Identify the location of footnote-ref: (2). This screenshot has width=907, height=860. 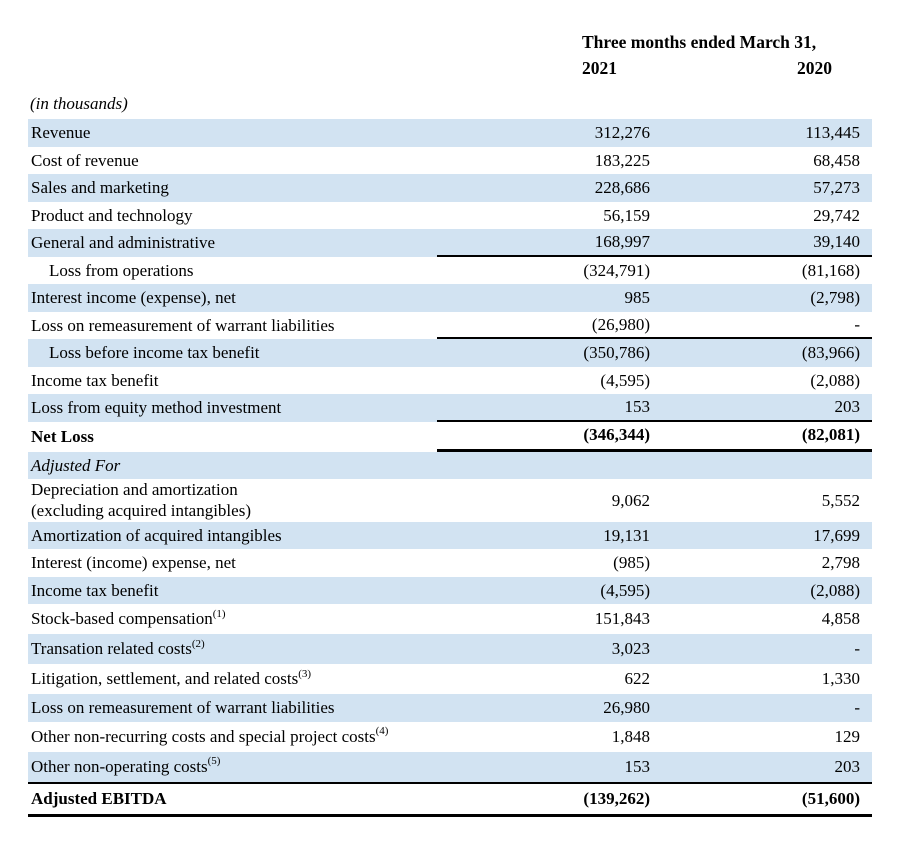
(198, 643).